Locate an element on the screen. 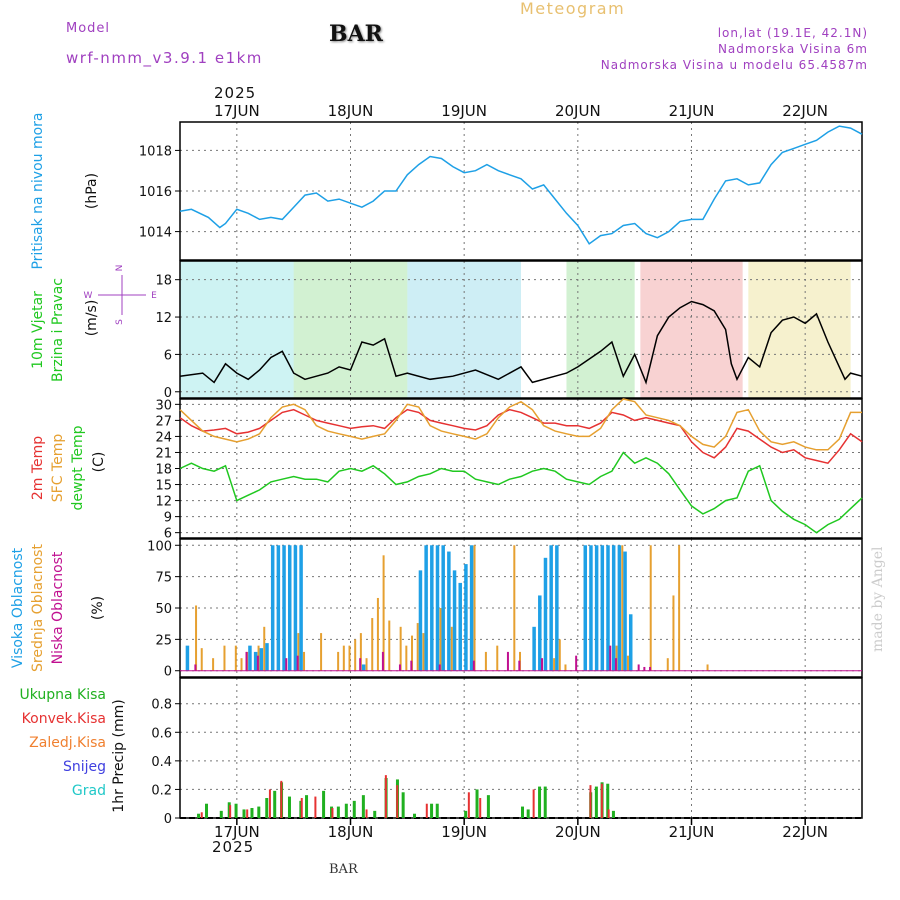 The width and height of the screenshot is (900, 900). y-tick-label: 27 is located at coordinates (163, 421).